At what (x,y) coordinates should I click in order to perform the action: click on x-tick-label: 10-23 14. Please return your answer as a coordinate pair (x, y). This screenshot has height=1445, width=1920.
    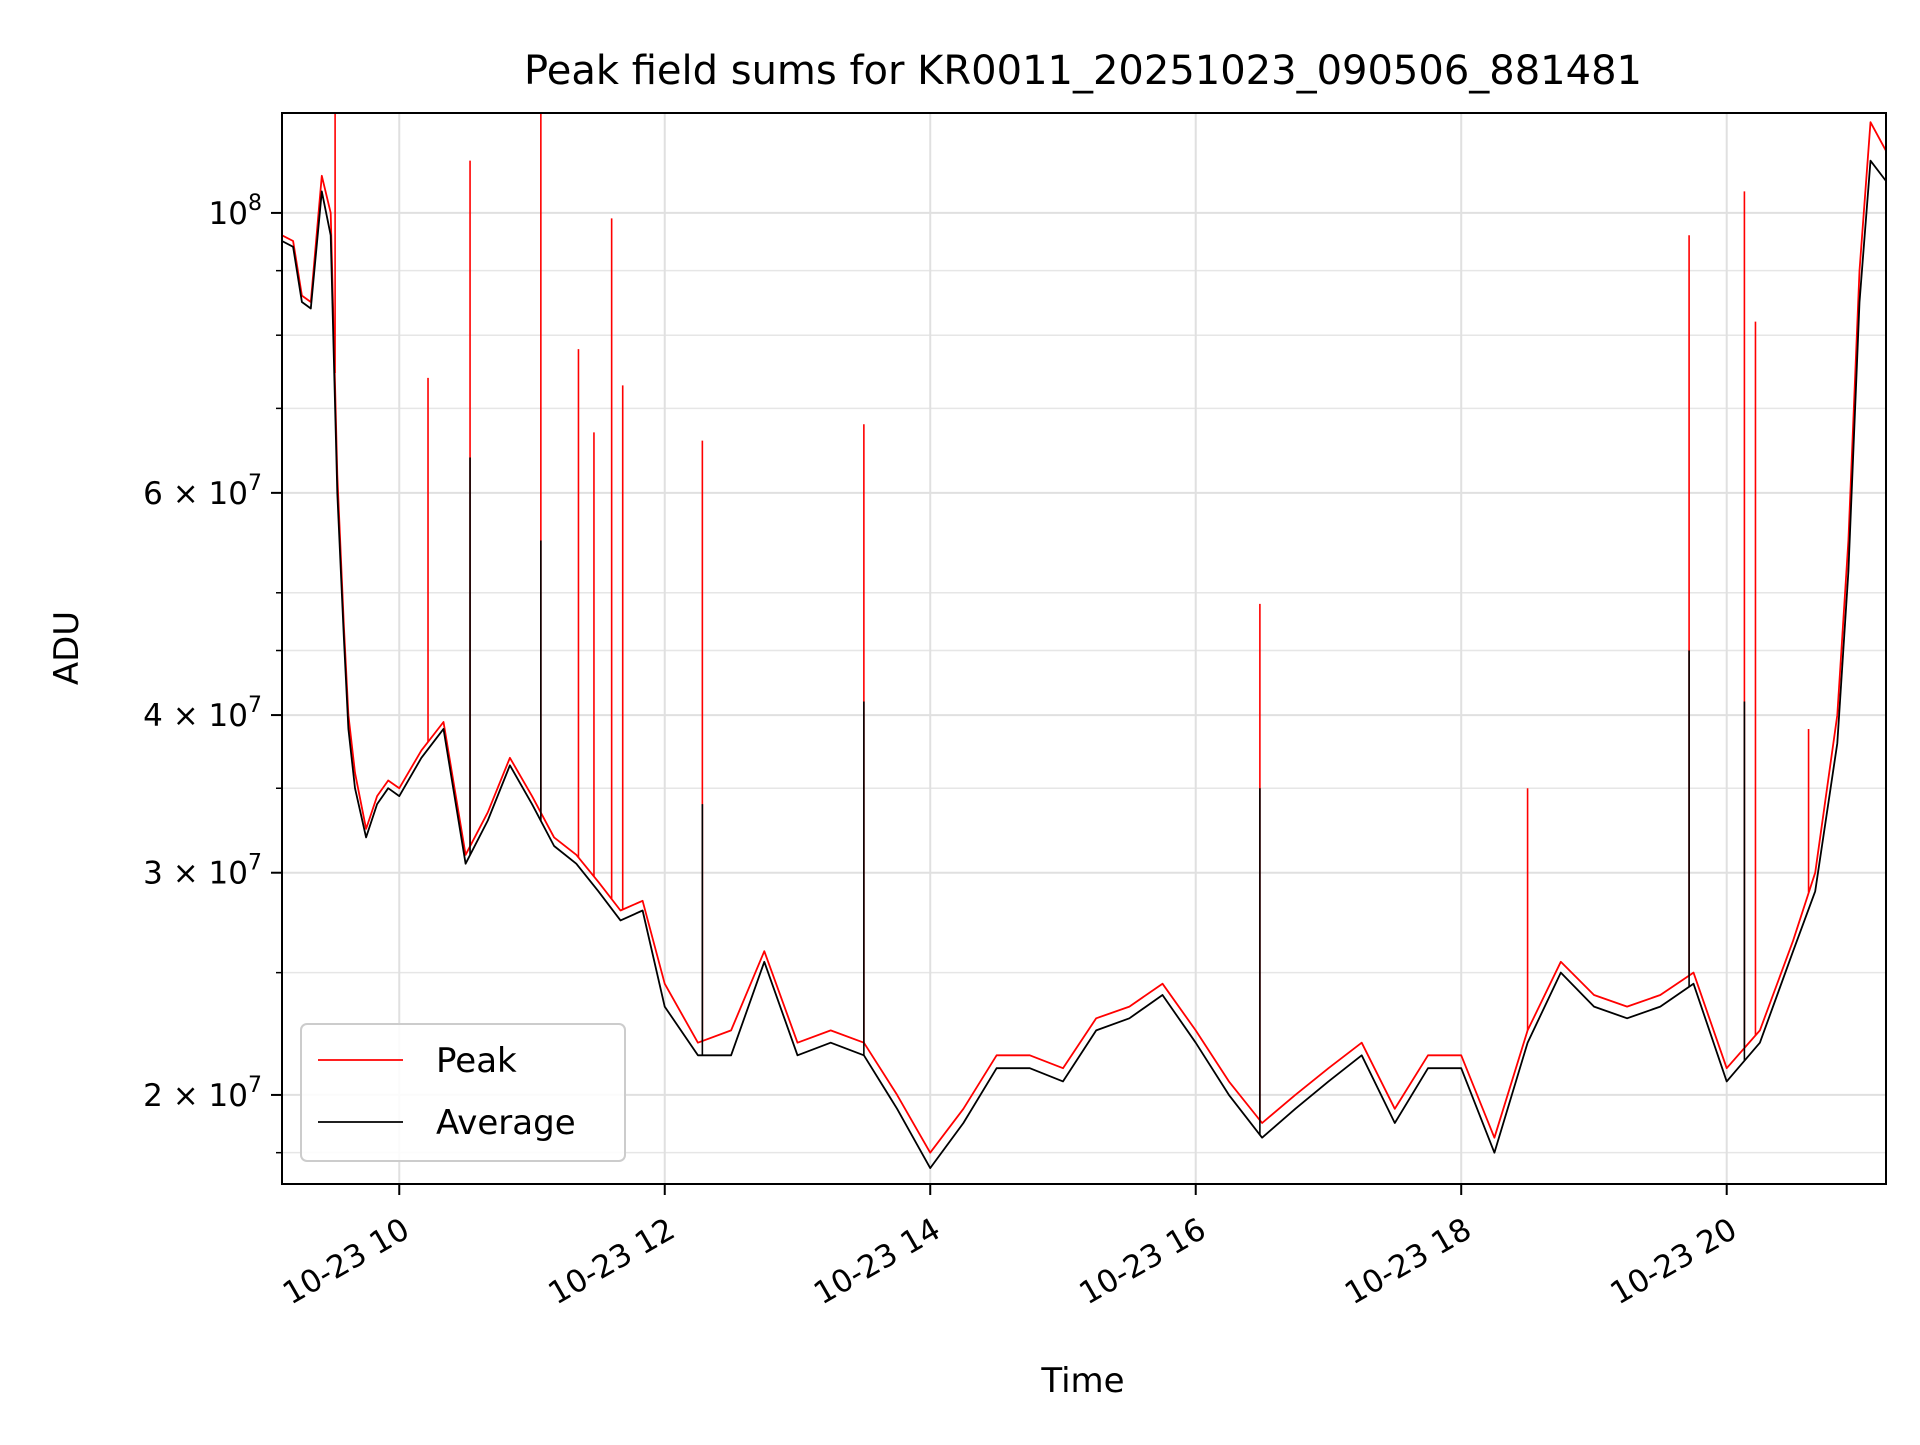
    Looking at the image, I should click on (877, 1261).